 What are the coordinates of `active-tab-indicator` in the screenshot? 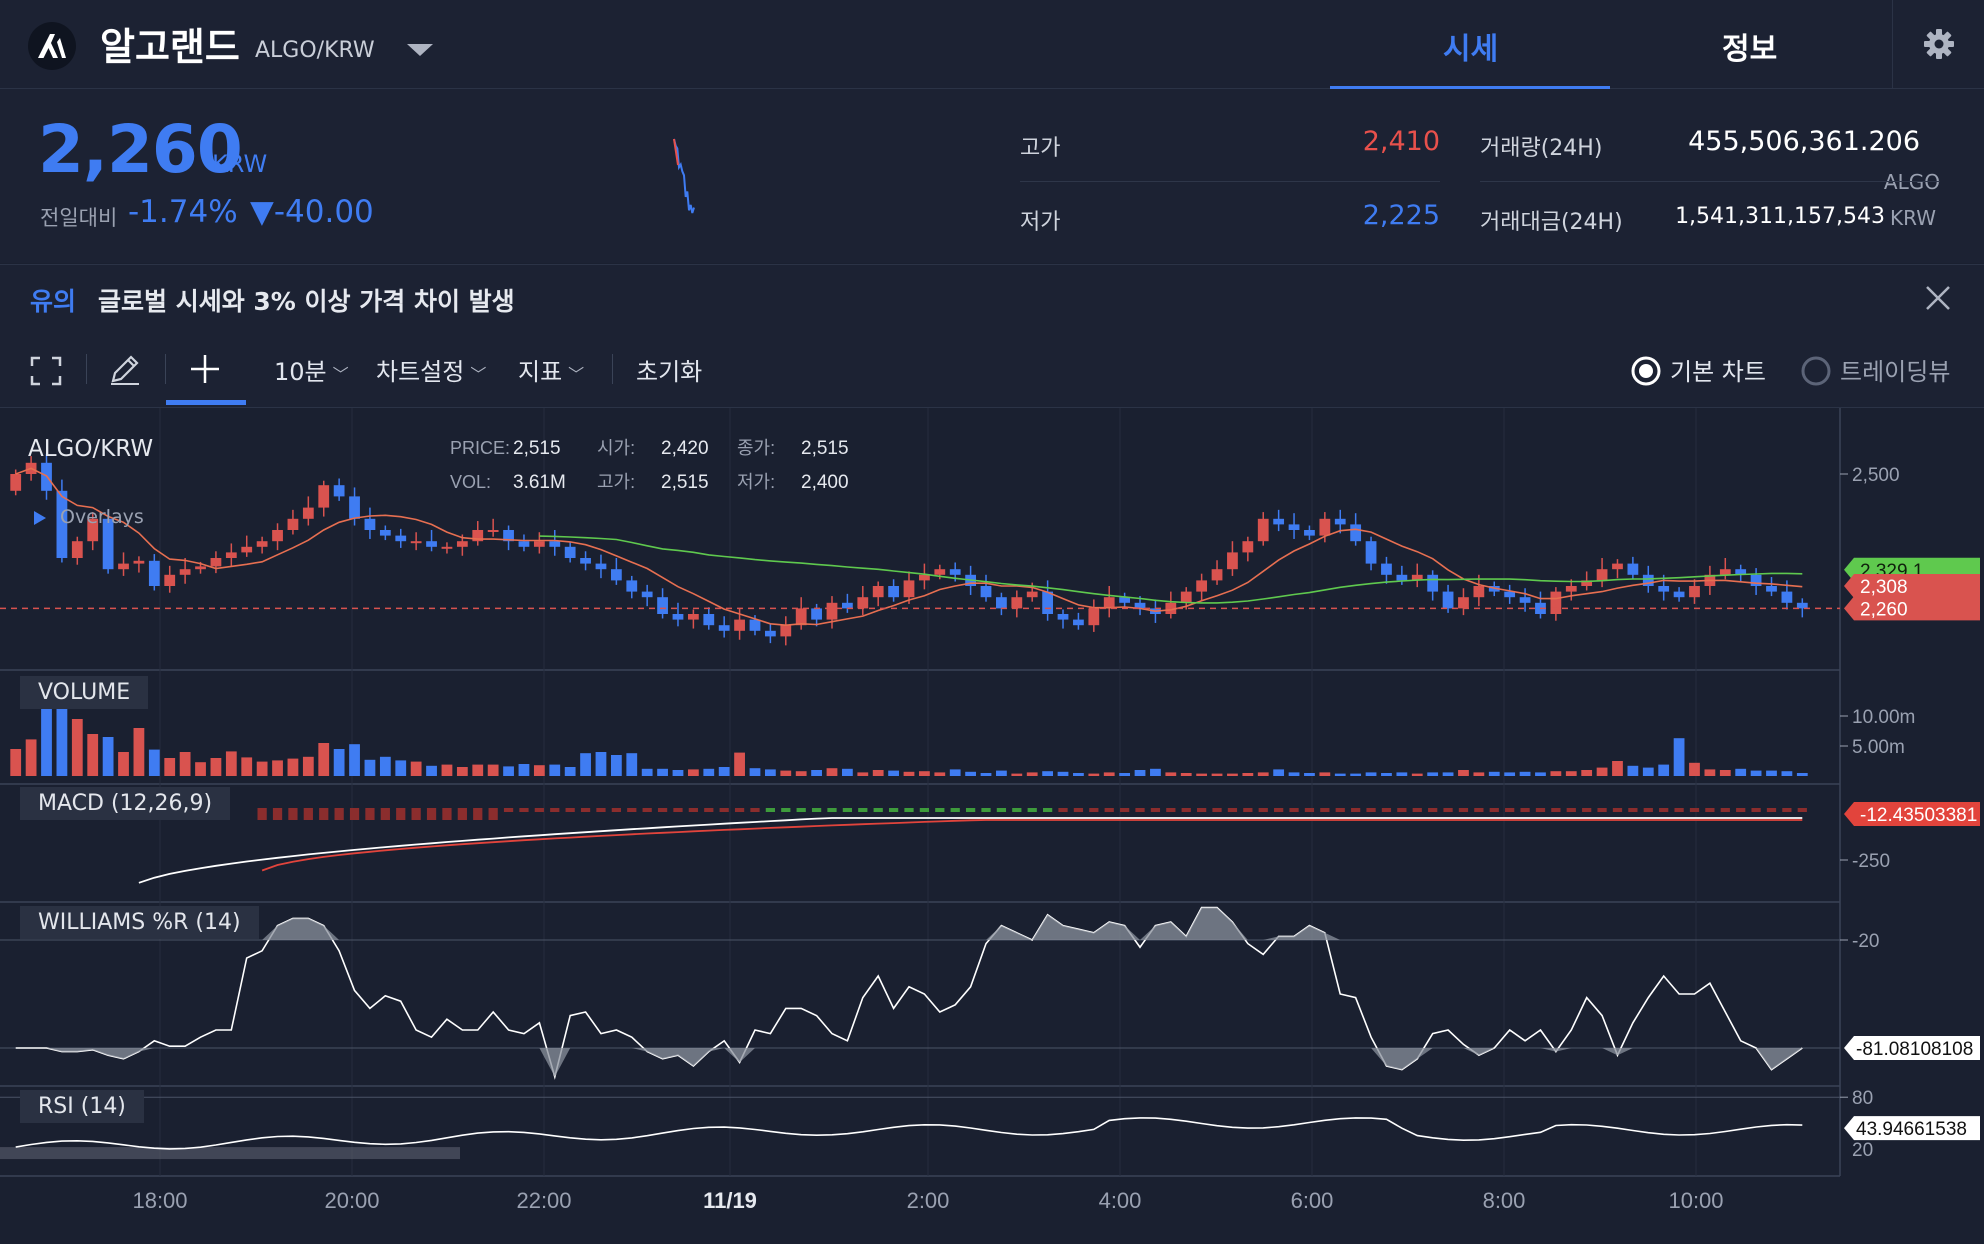 It's located at (1470, 87).